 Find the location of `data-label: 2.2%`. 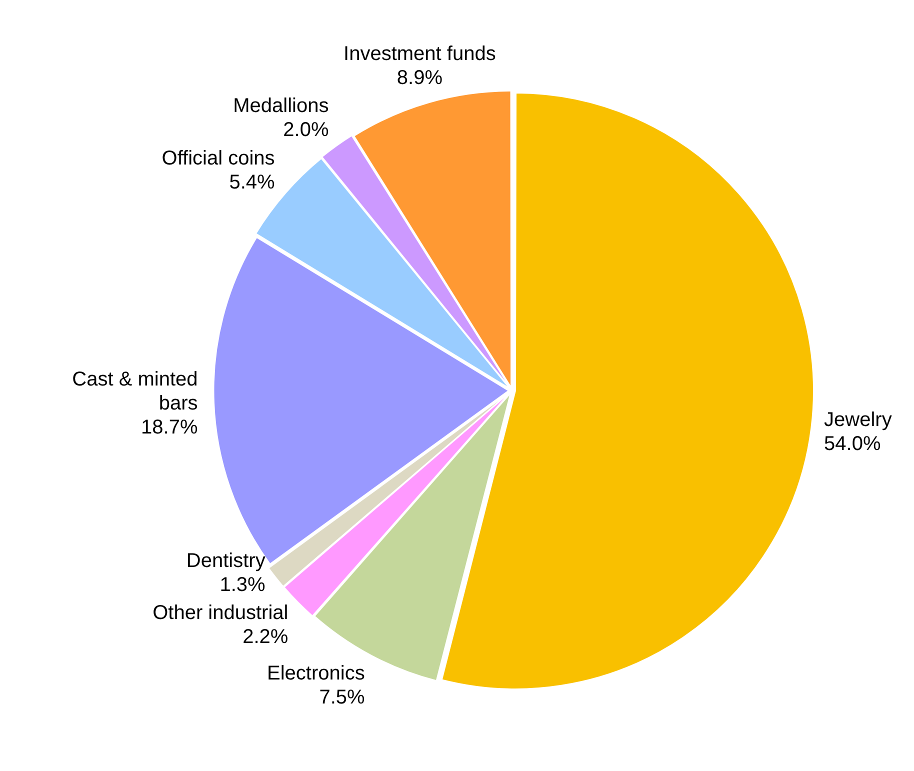

data-label: 2.2% is located at coordinates (265, 637).